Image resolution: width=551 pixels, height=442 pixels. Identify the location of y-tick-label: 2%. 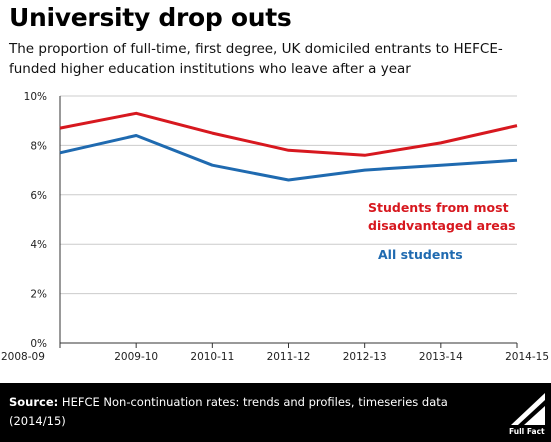
(38, 295).